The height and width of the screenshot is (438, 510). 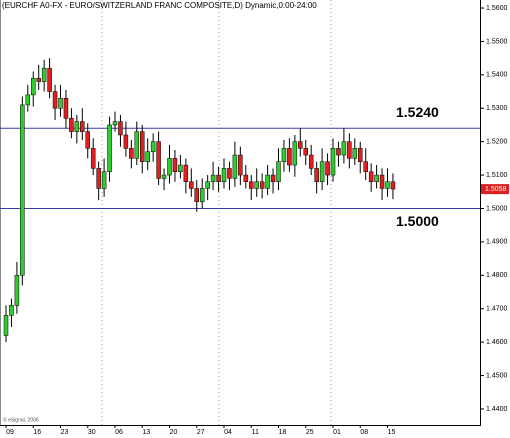 What do you see at coordinates (119, 432) in the screenshot?
I see `x-tick-label: 06` at bounding box center [119, 432].